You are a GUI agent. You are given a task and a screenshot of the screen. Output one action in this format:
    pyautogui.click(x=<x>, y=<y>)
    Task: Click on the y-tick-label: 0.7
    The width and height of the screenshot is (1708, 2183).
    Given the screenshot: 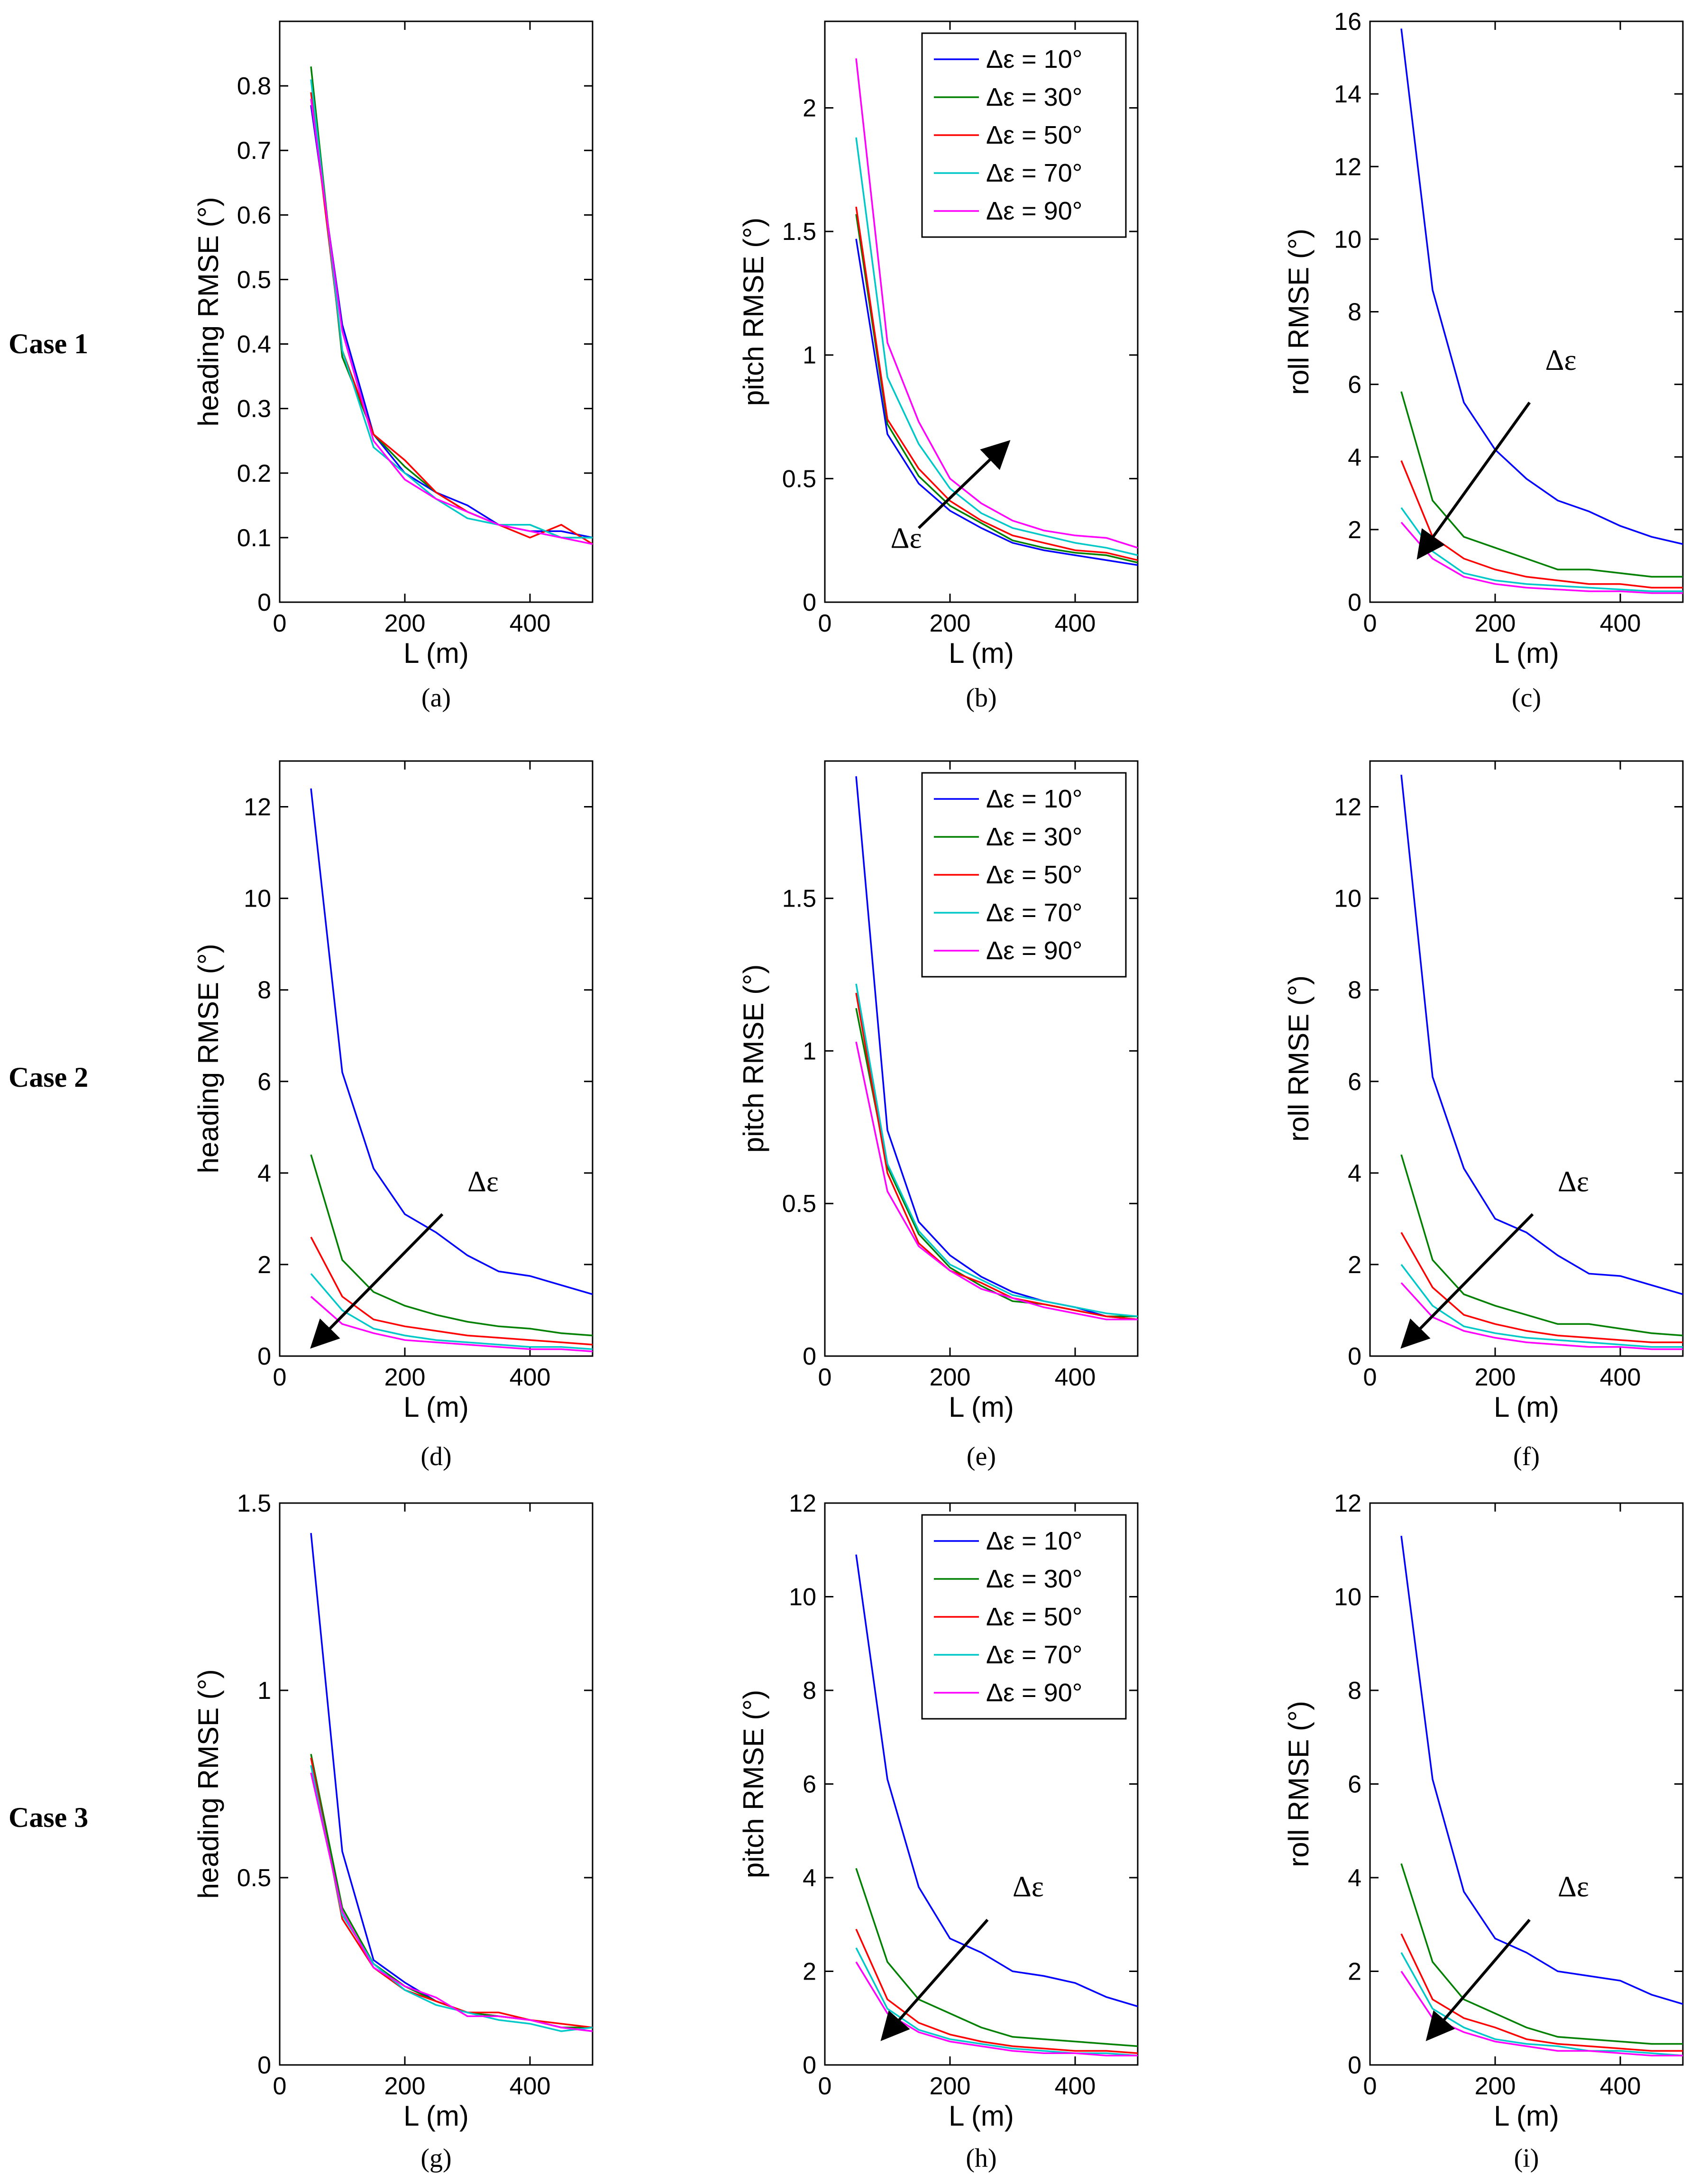 What is the action you would take?
    pyautogui.click(x=254, y=151)
    